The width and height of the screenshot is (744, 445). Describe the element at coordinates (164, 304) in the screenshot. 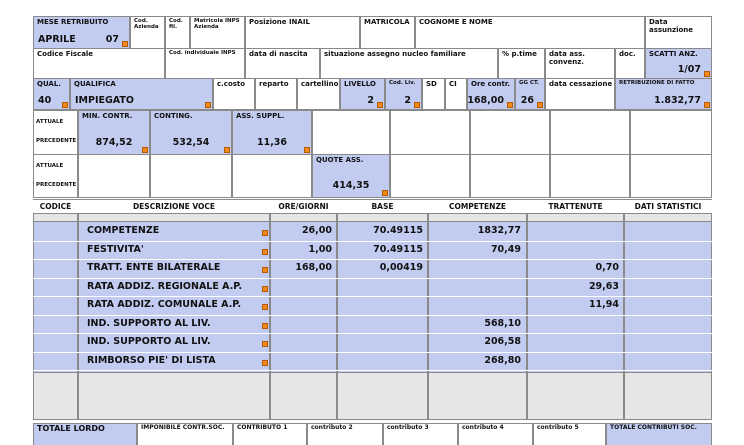

I see `voce-descrizione: RATA ADDIZ. COMUNALE A.P.` at that location.